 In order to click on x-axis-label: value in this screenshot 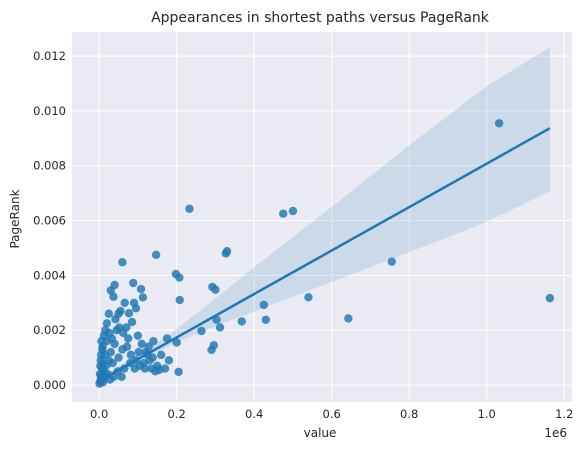, I will do `click(320, 433)`.